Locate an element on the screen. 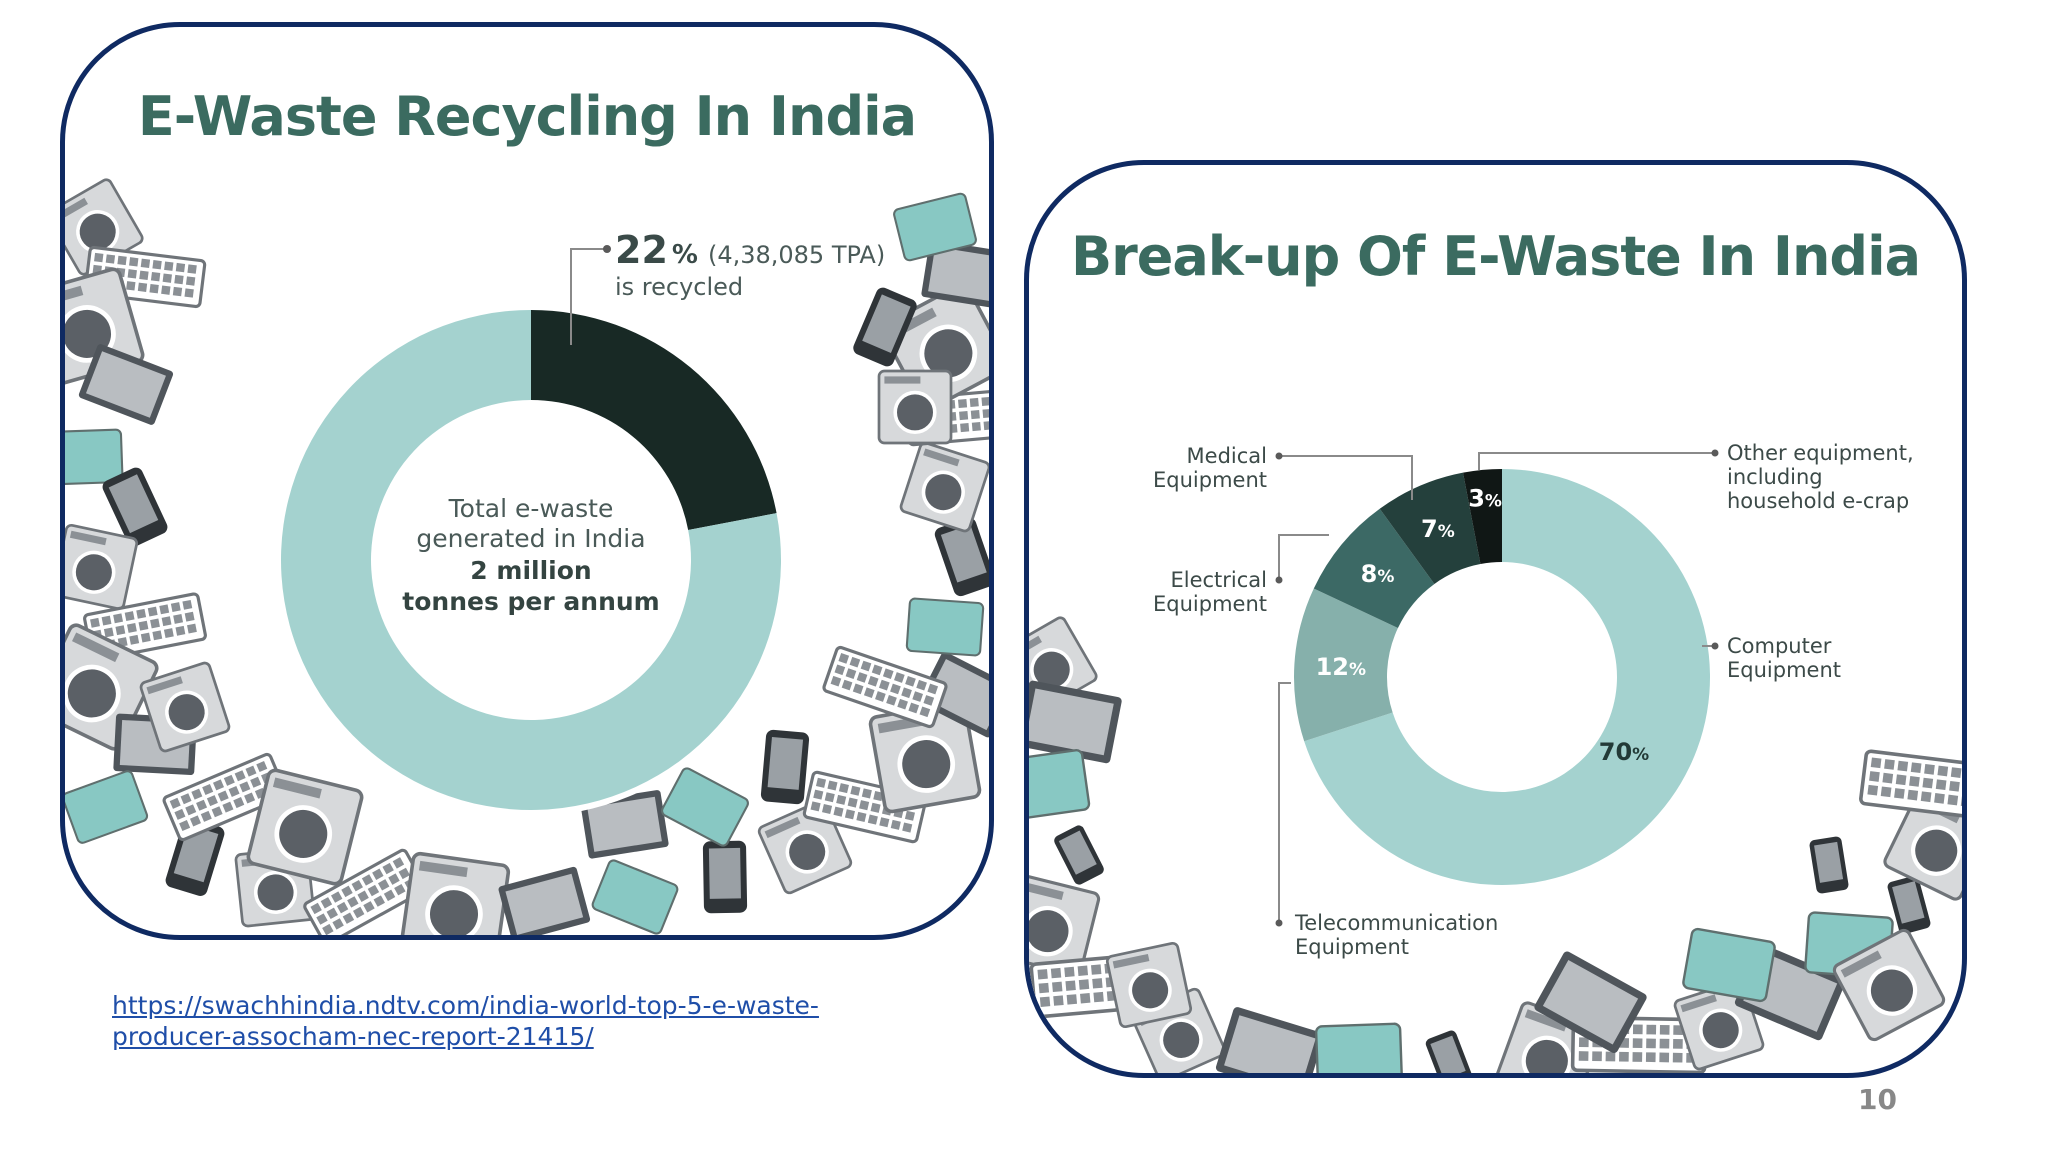 The height and width of the screenshot is (1152, 2048). center-text-line2: generated in India is located at coordinates (530, 538).